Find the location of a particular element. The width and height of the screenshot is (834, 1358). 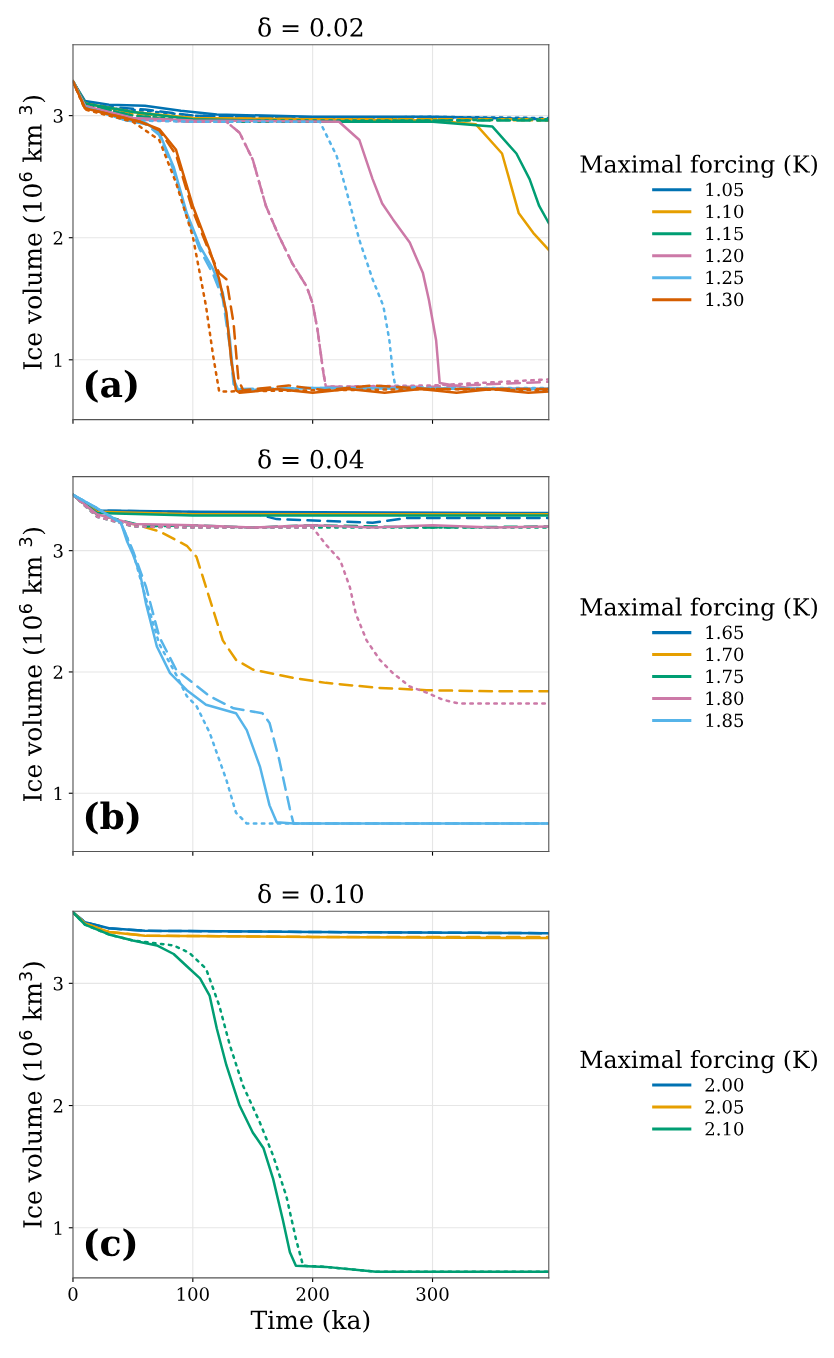

x-axis-title: Time (ka) is located at coordinates (310, 1321).